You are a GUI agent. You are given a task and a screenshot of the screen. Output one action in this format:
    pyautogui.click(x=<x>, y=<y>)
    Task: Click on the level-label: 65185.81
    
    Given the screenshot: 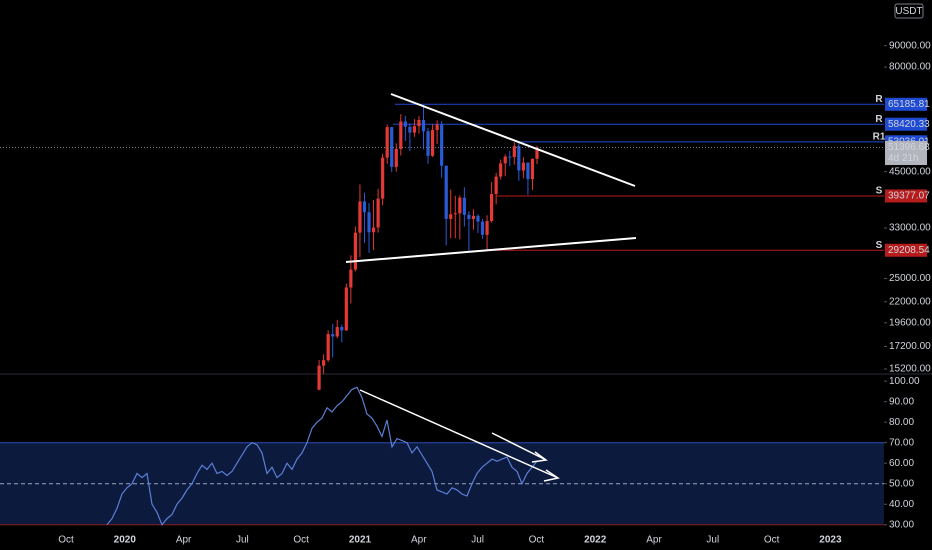 What is the action you would take?
    pyautogui.click(x=909, y=104)
    